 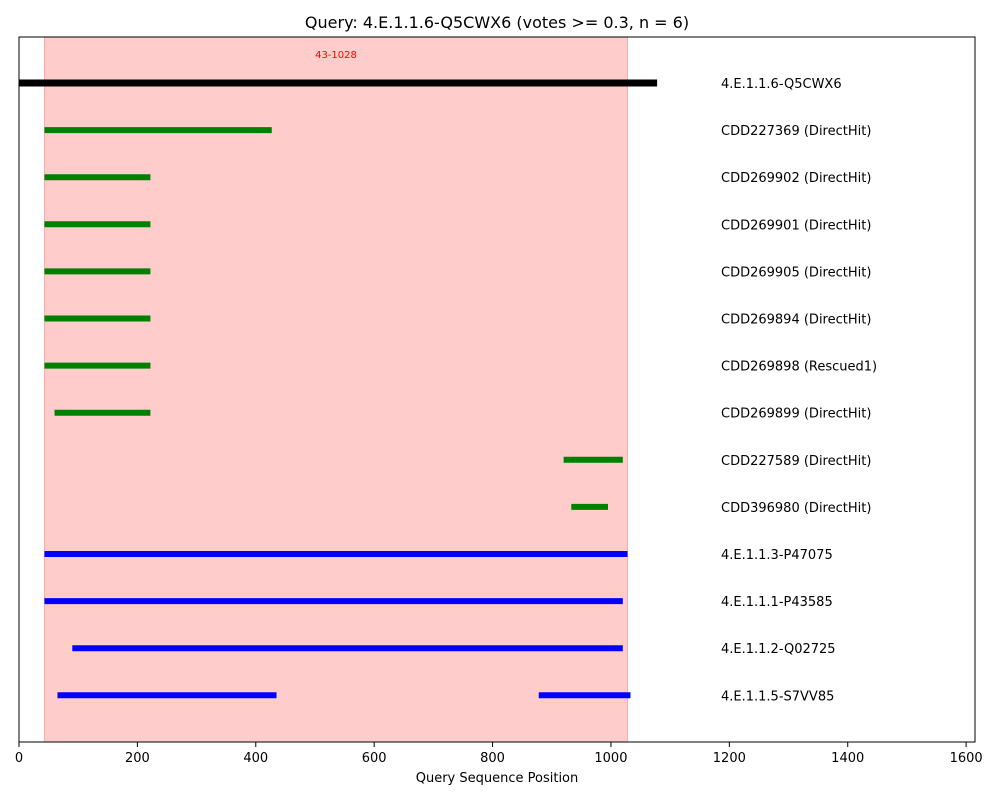 I want to click on x-tick-label: 1200, so click(x=729, y=758).